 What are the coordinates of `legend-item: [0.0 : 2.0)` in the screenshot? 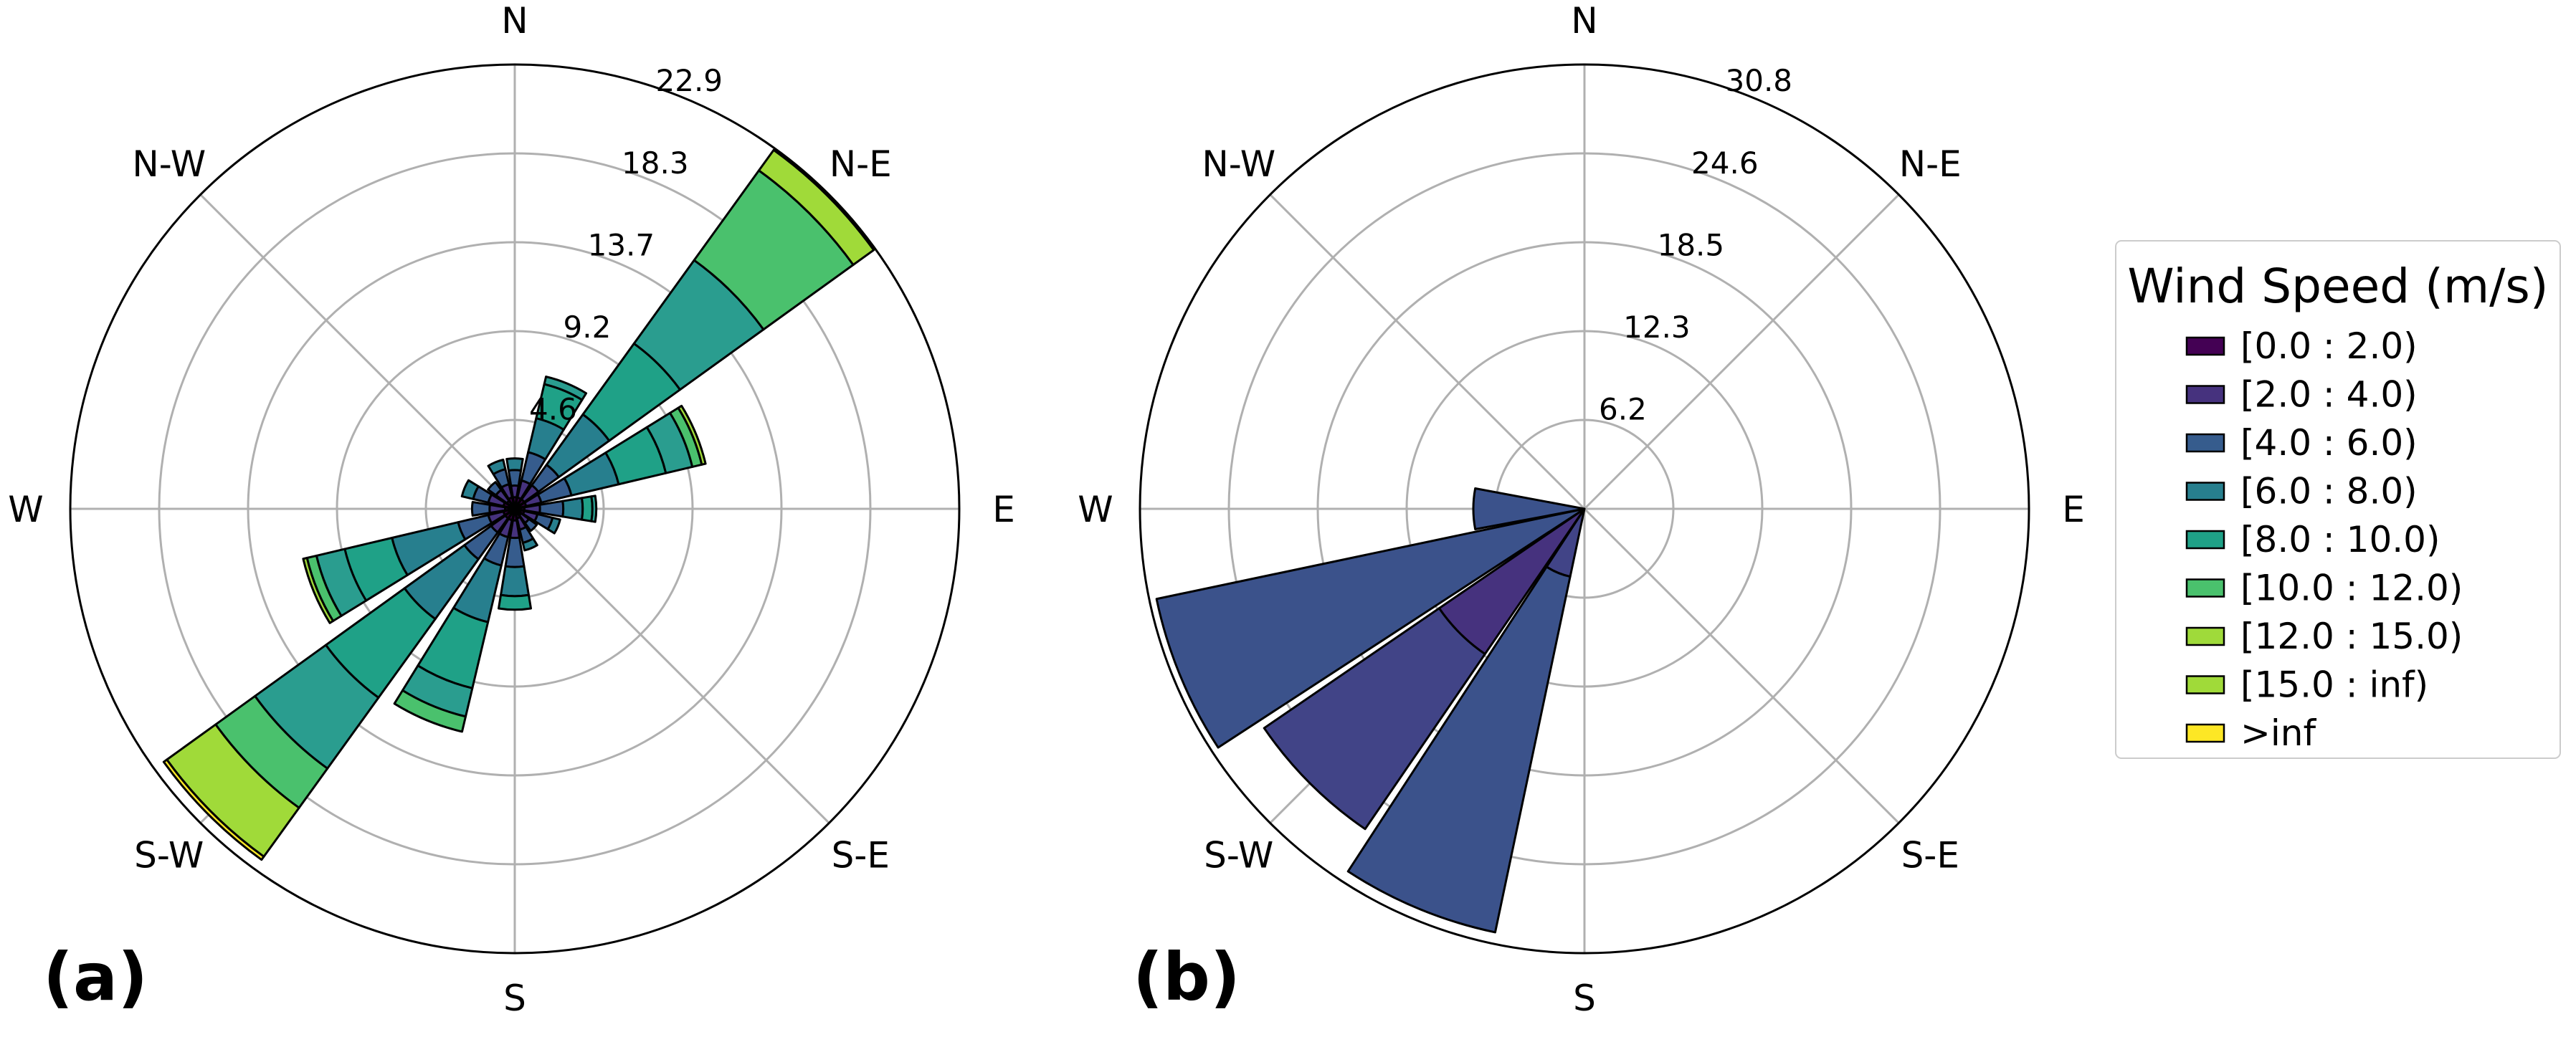 It's located at (2301, 346).